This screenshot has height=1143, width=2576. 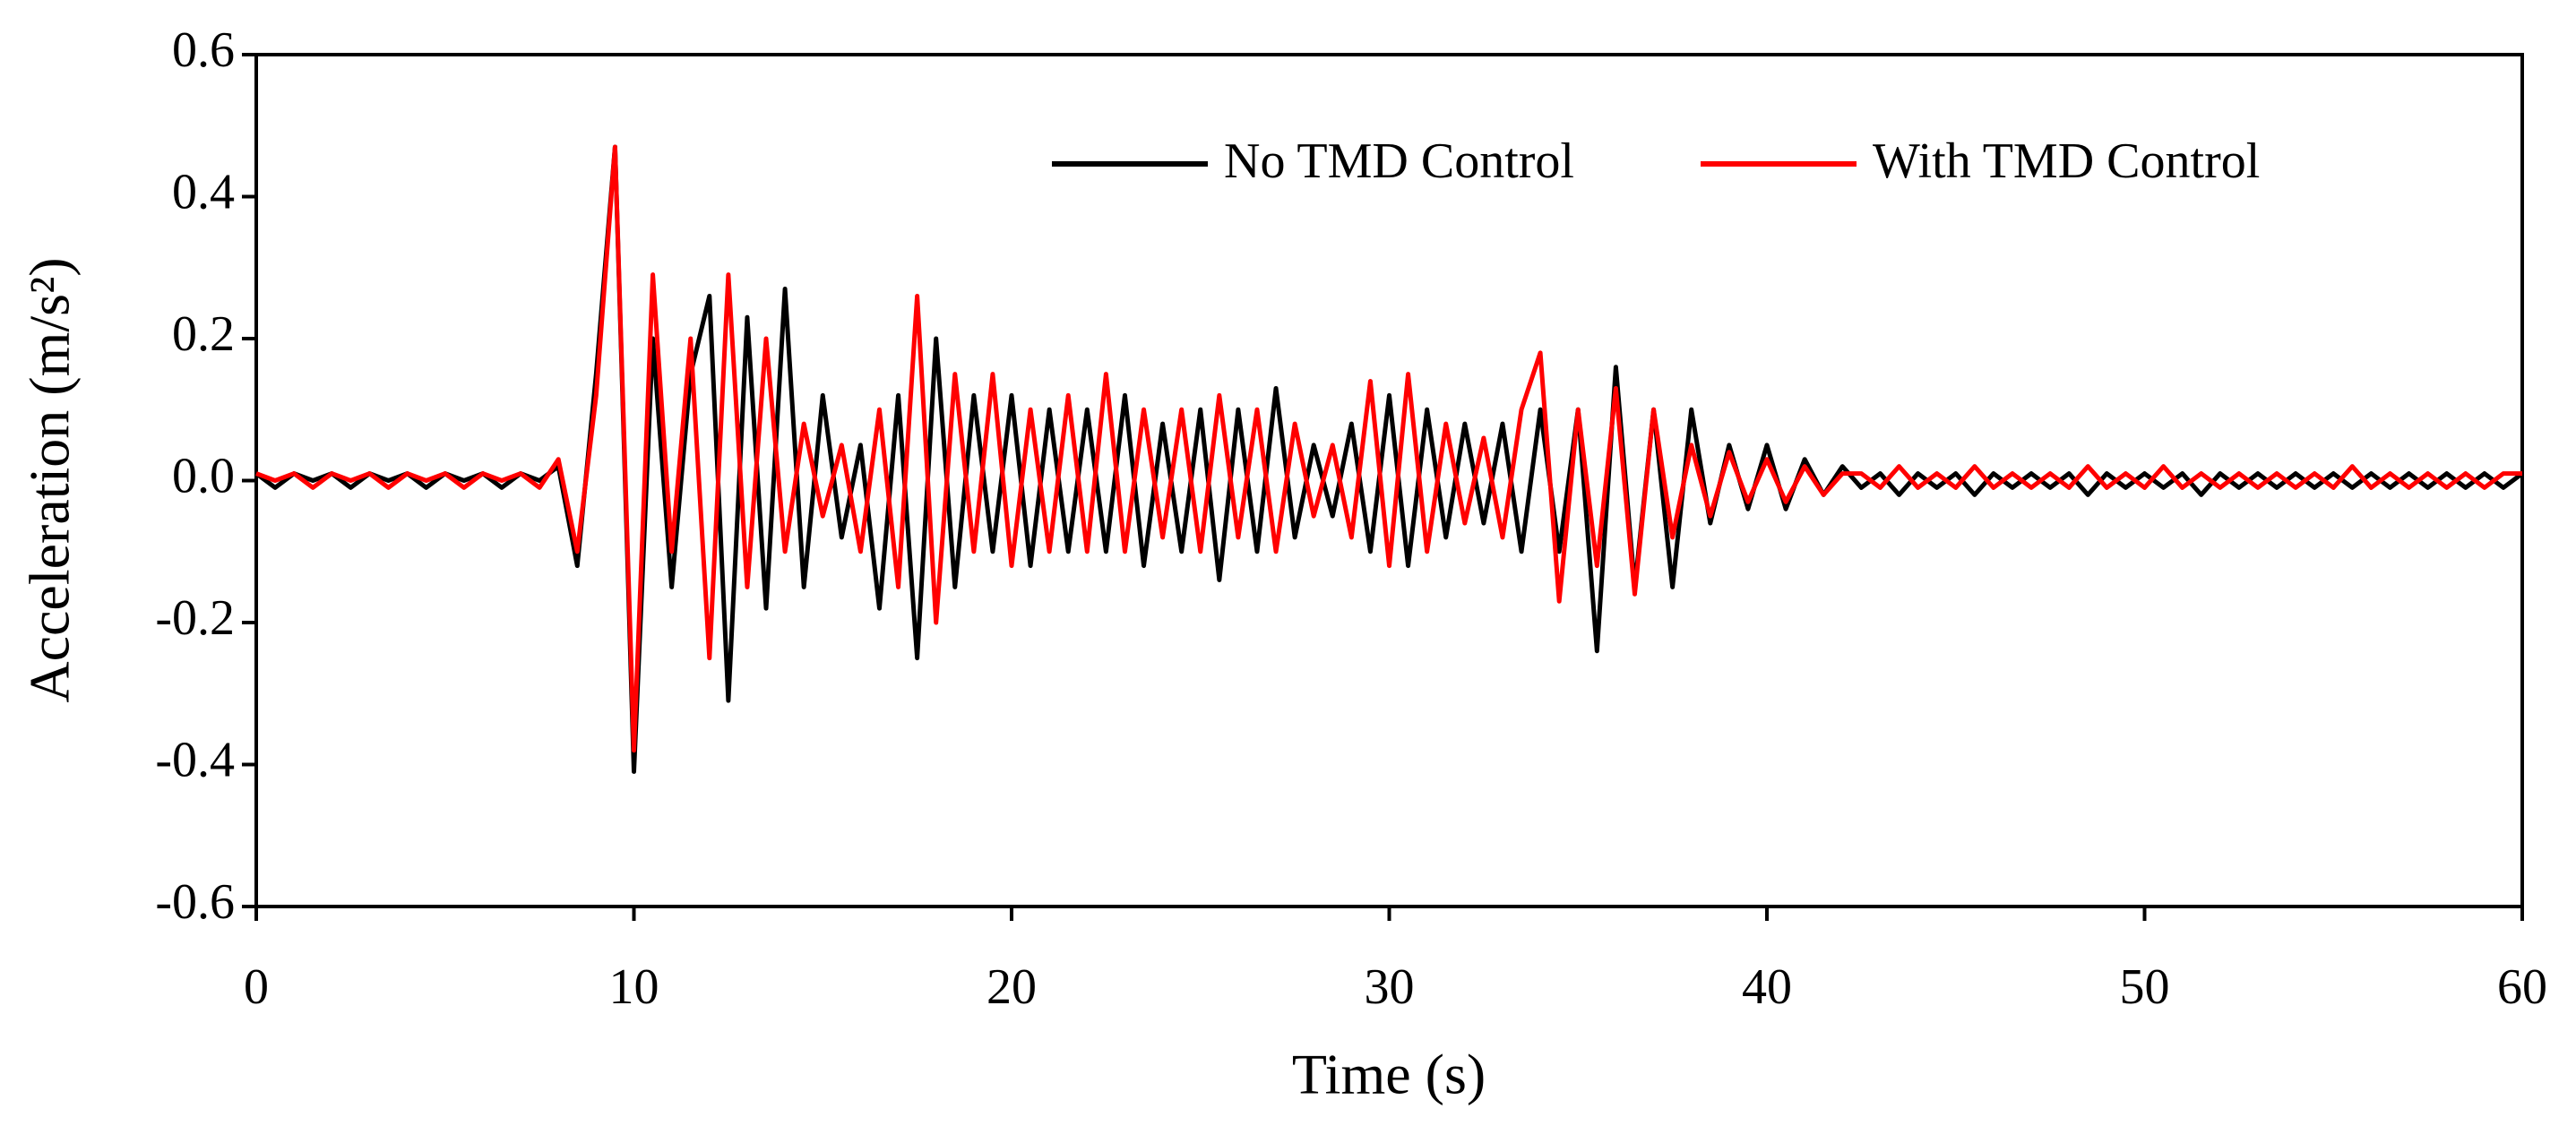 I want to click on x-tick-label: 40, so click(x=1767, y=987).